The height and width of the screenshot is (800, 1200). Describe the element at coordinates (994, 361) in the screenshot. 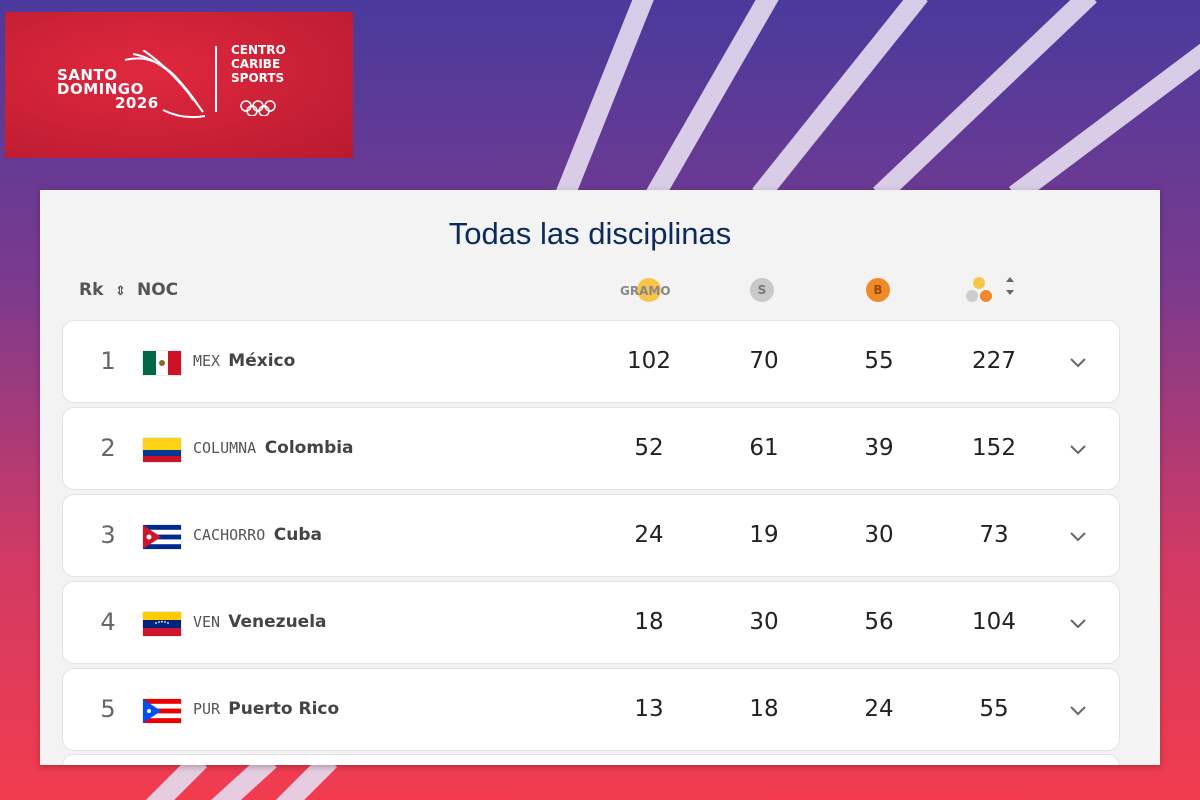

I see `total-count: 227` at that location.